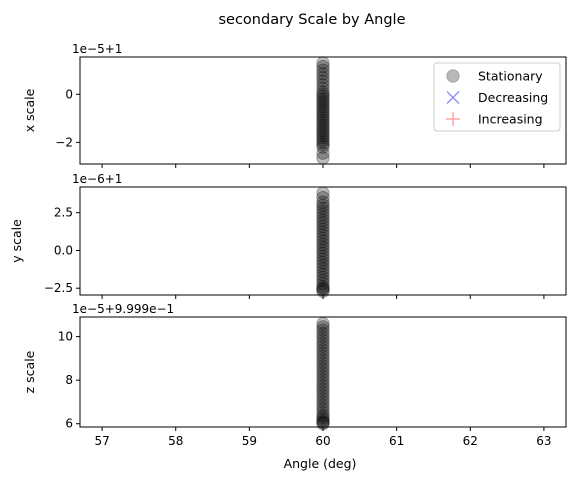 Image resolution: width=578 pixels, height=485 pixels. Describe the element at coordinates (29, 371) in the screenshot. I see `y-axis-label: z scale` at that location.